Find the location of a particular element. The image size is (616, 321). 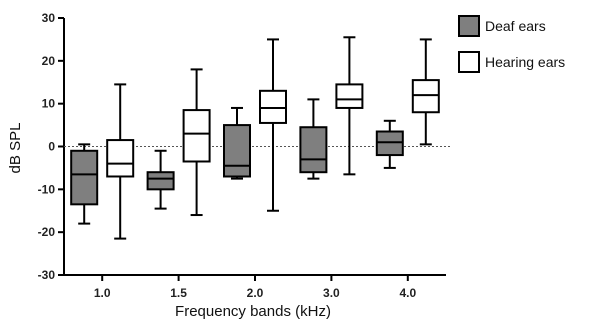

x-axis-title: Frequency bands (kHz) is located at coordinates (253, 311).